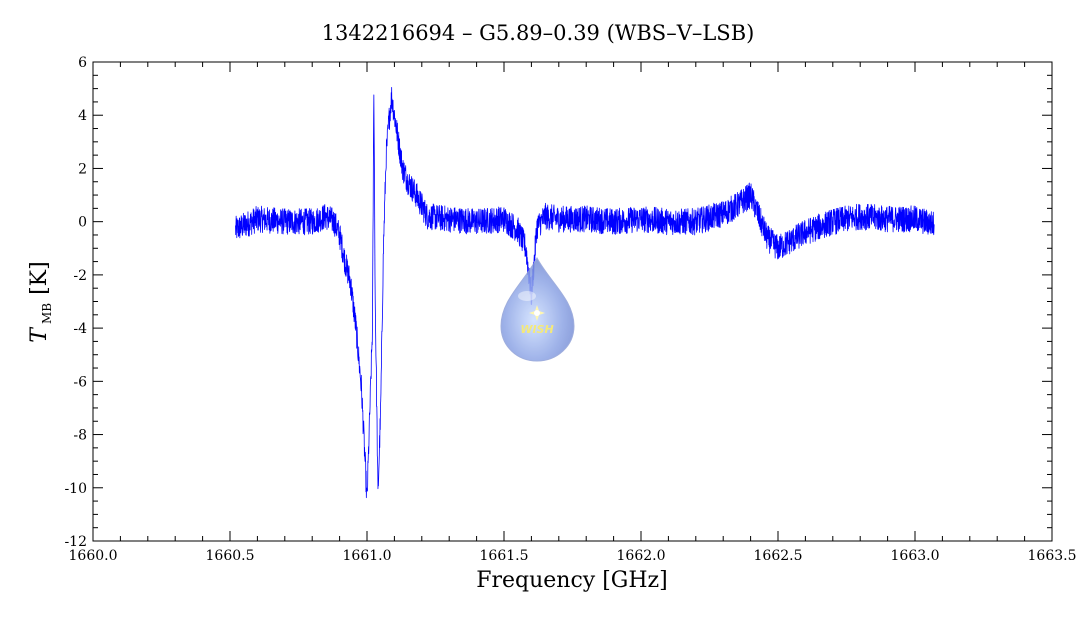 This screenshot has height=618, width=1076. What do you see at coordinates (82, 116) in the screenshot?
I see `y-tick-label: 4` at bounding box center [82, 116].